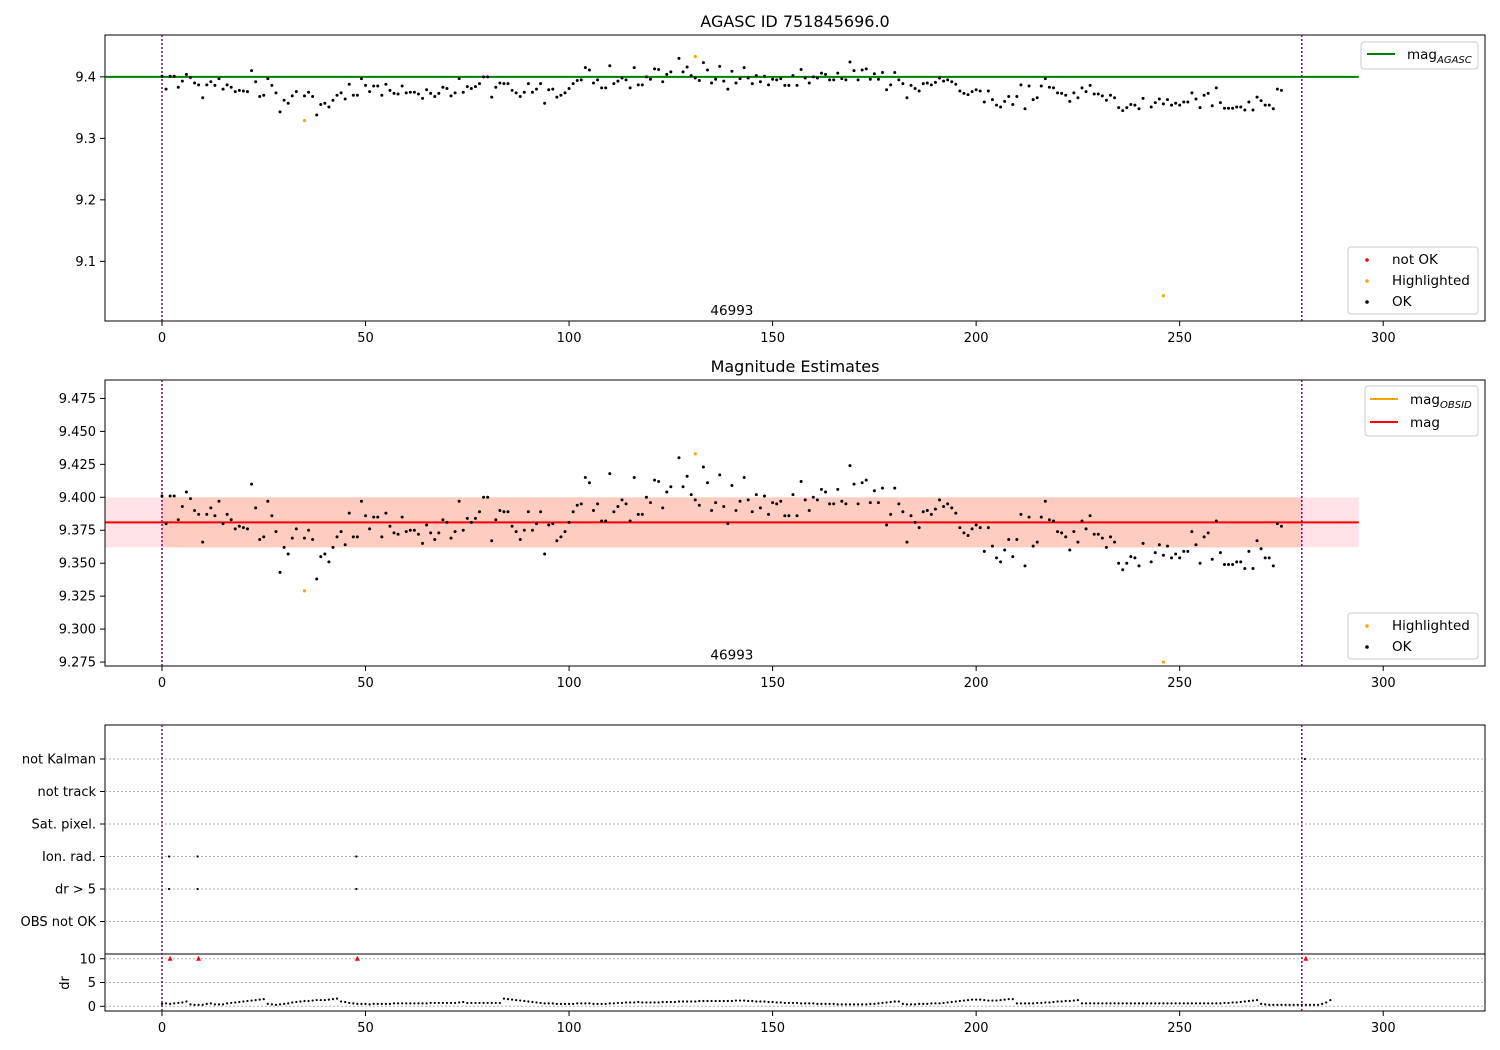  What do you see at coordinates (1367, 626) in the screenshot?
I see `legend-marker-highlighted` at bounding box center [1367, 626].